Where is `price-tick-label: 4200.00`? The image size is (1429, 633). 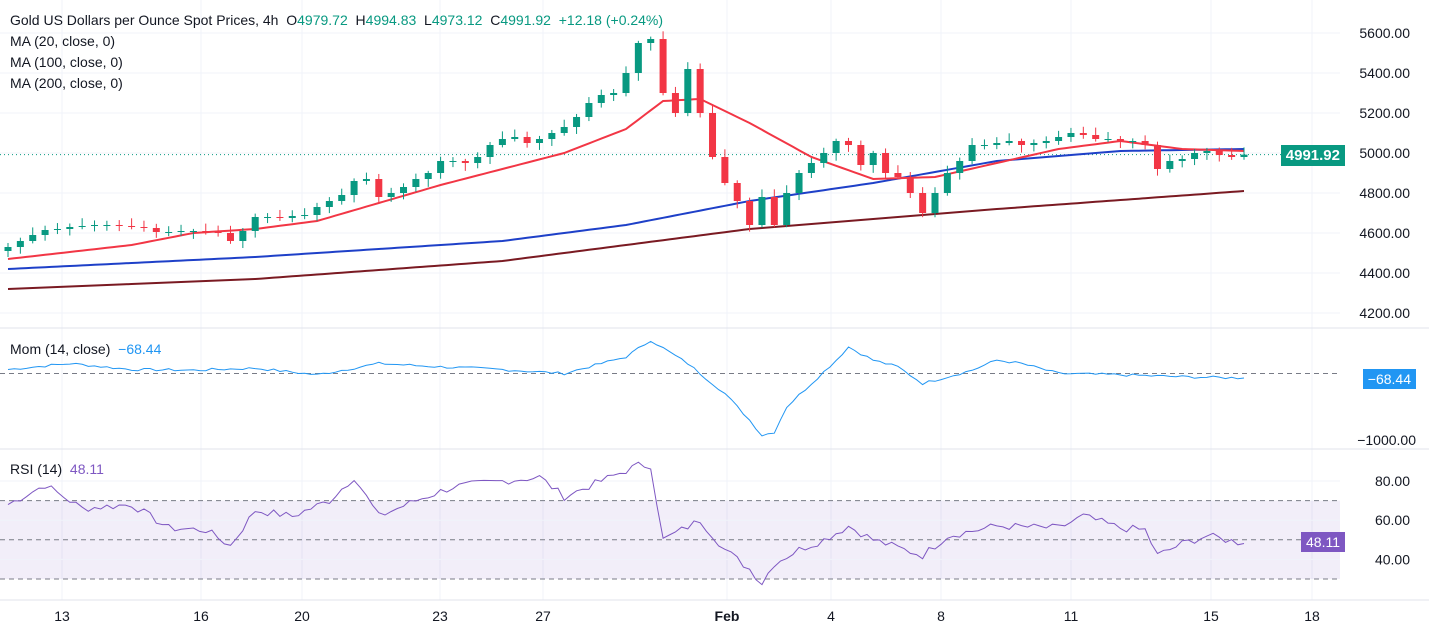
price-tick-label: 4200.00 is located at coordinates (1384, 313).